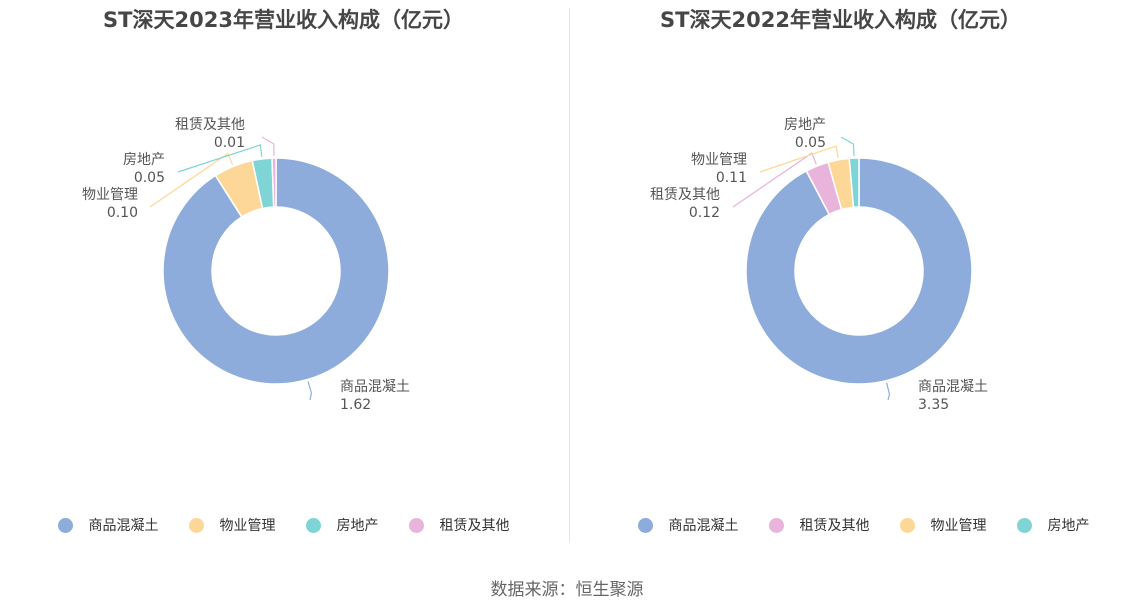 The height and width of the screenshot is (612, 1134). Describe the element at coordinates (704, 213) in the screenshot. I see `slice-value-label: 0.12` at that location.